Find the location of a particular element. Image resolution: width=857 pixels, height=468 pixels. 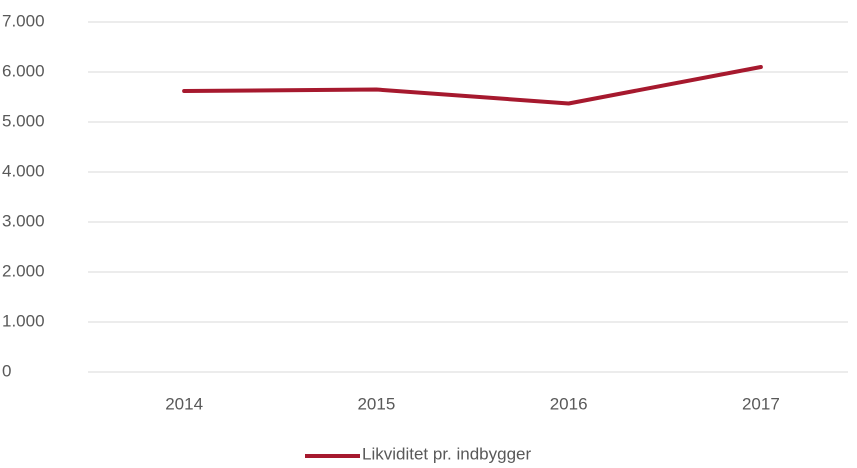

x-tick-label: 2016 is located at coordinates (569, 403).